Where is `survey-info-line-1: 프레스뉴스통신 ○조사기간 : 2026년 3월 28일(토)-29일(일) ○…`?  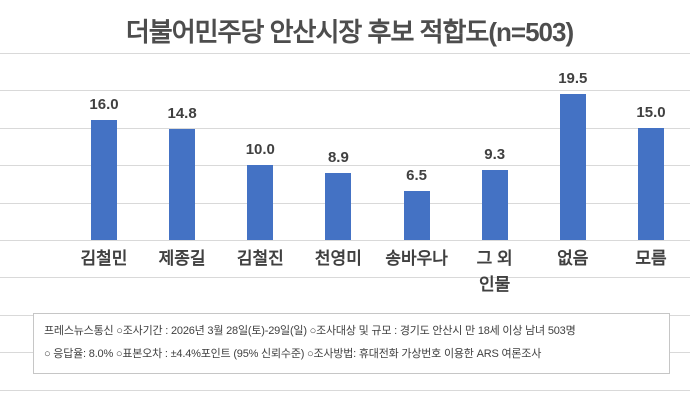
survey-info-line-1: 프레스뉴스통신 ○조사기간 : 2026년 3월 28일(토)-29일(일) ○… is located at coordinates (310, 331).